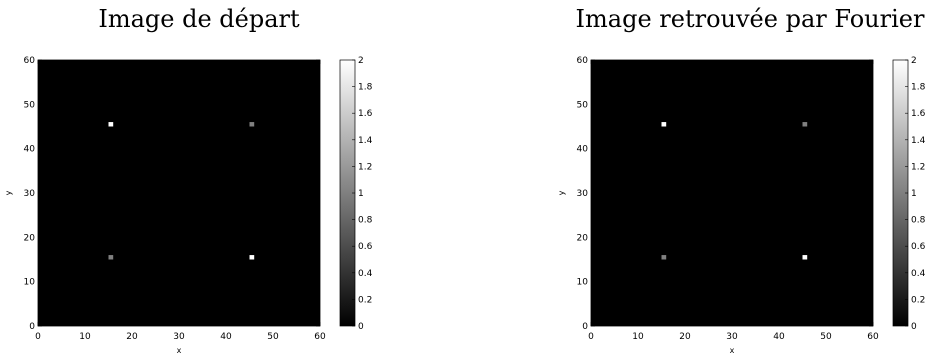 This screenshot has width=928, height=361. What do you see at coordinates (750, 19) in the screenshot?
I see `chart-title: Image retrouvée par Fourier` at bounding box center [750, 19].